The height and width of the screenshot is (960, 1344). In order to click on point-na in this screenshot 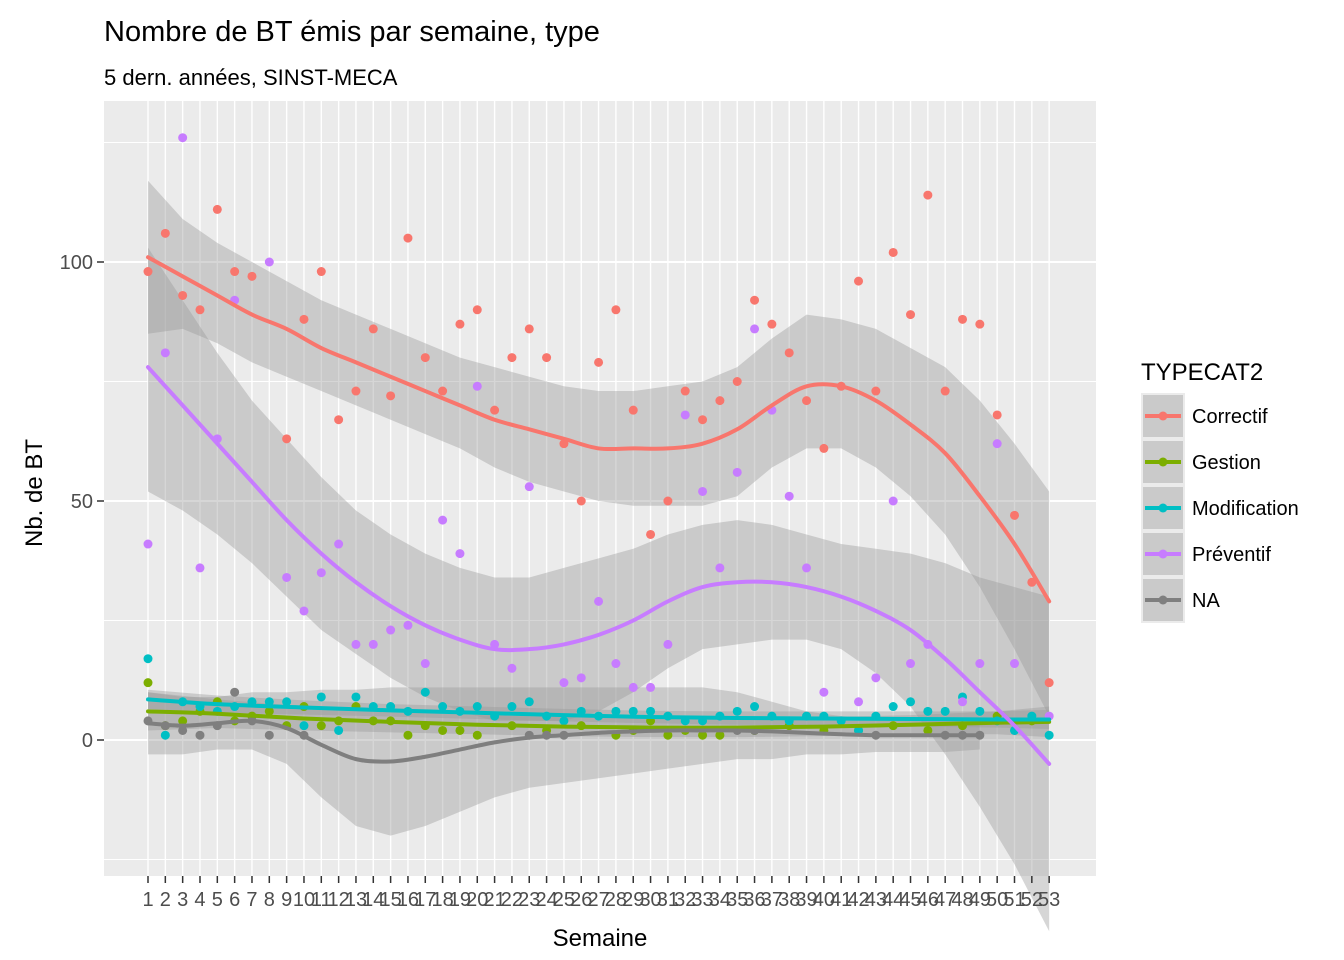, I will do `click(200, 735)`.